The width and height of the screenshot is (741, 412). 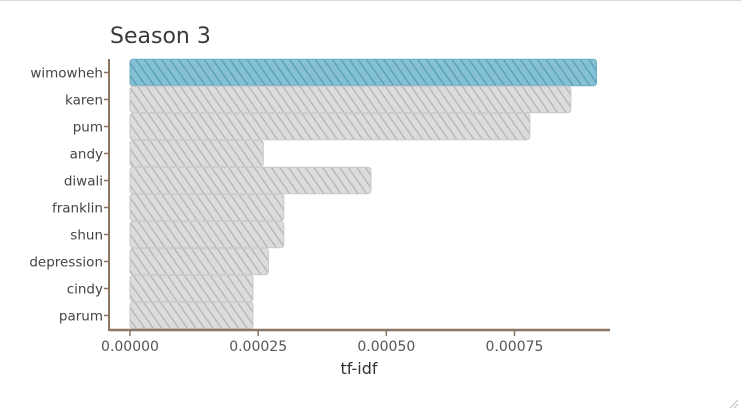 I want to click on category-label-depression: depression, so click(x=66, y=263).